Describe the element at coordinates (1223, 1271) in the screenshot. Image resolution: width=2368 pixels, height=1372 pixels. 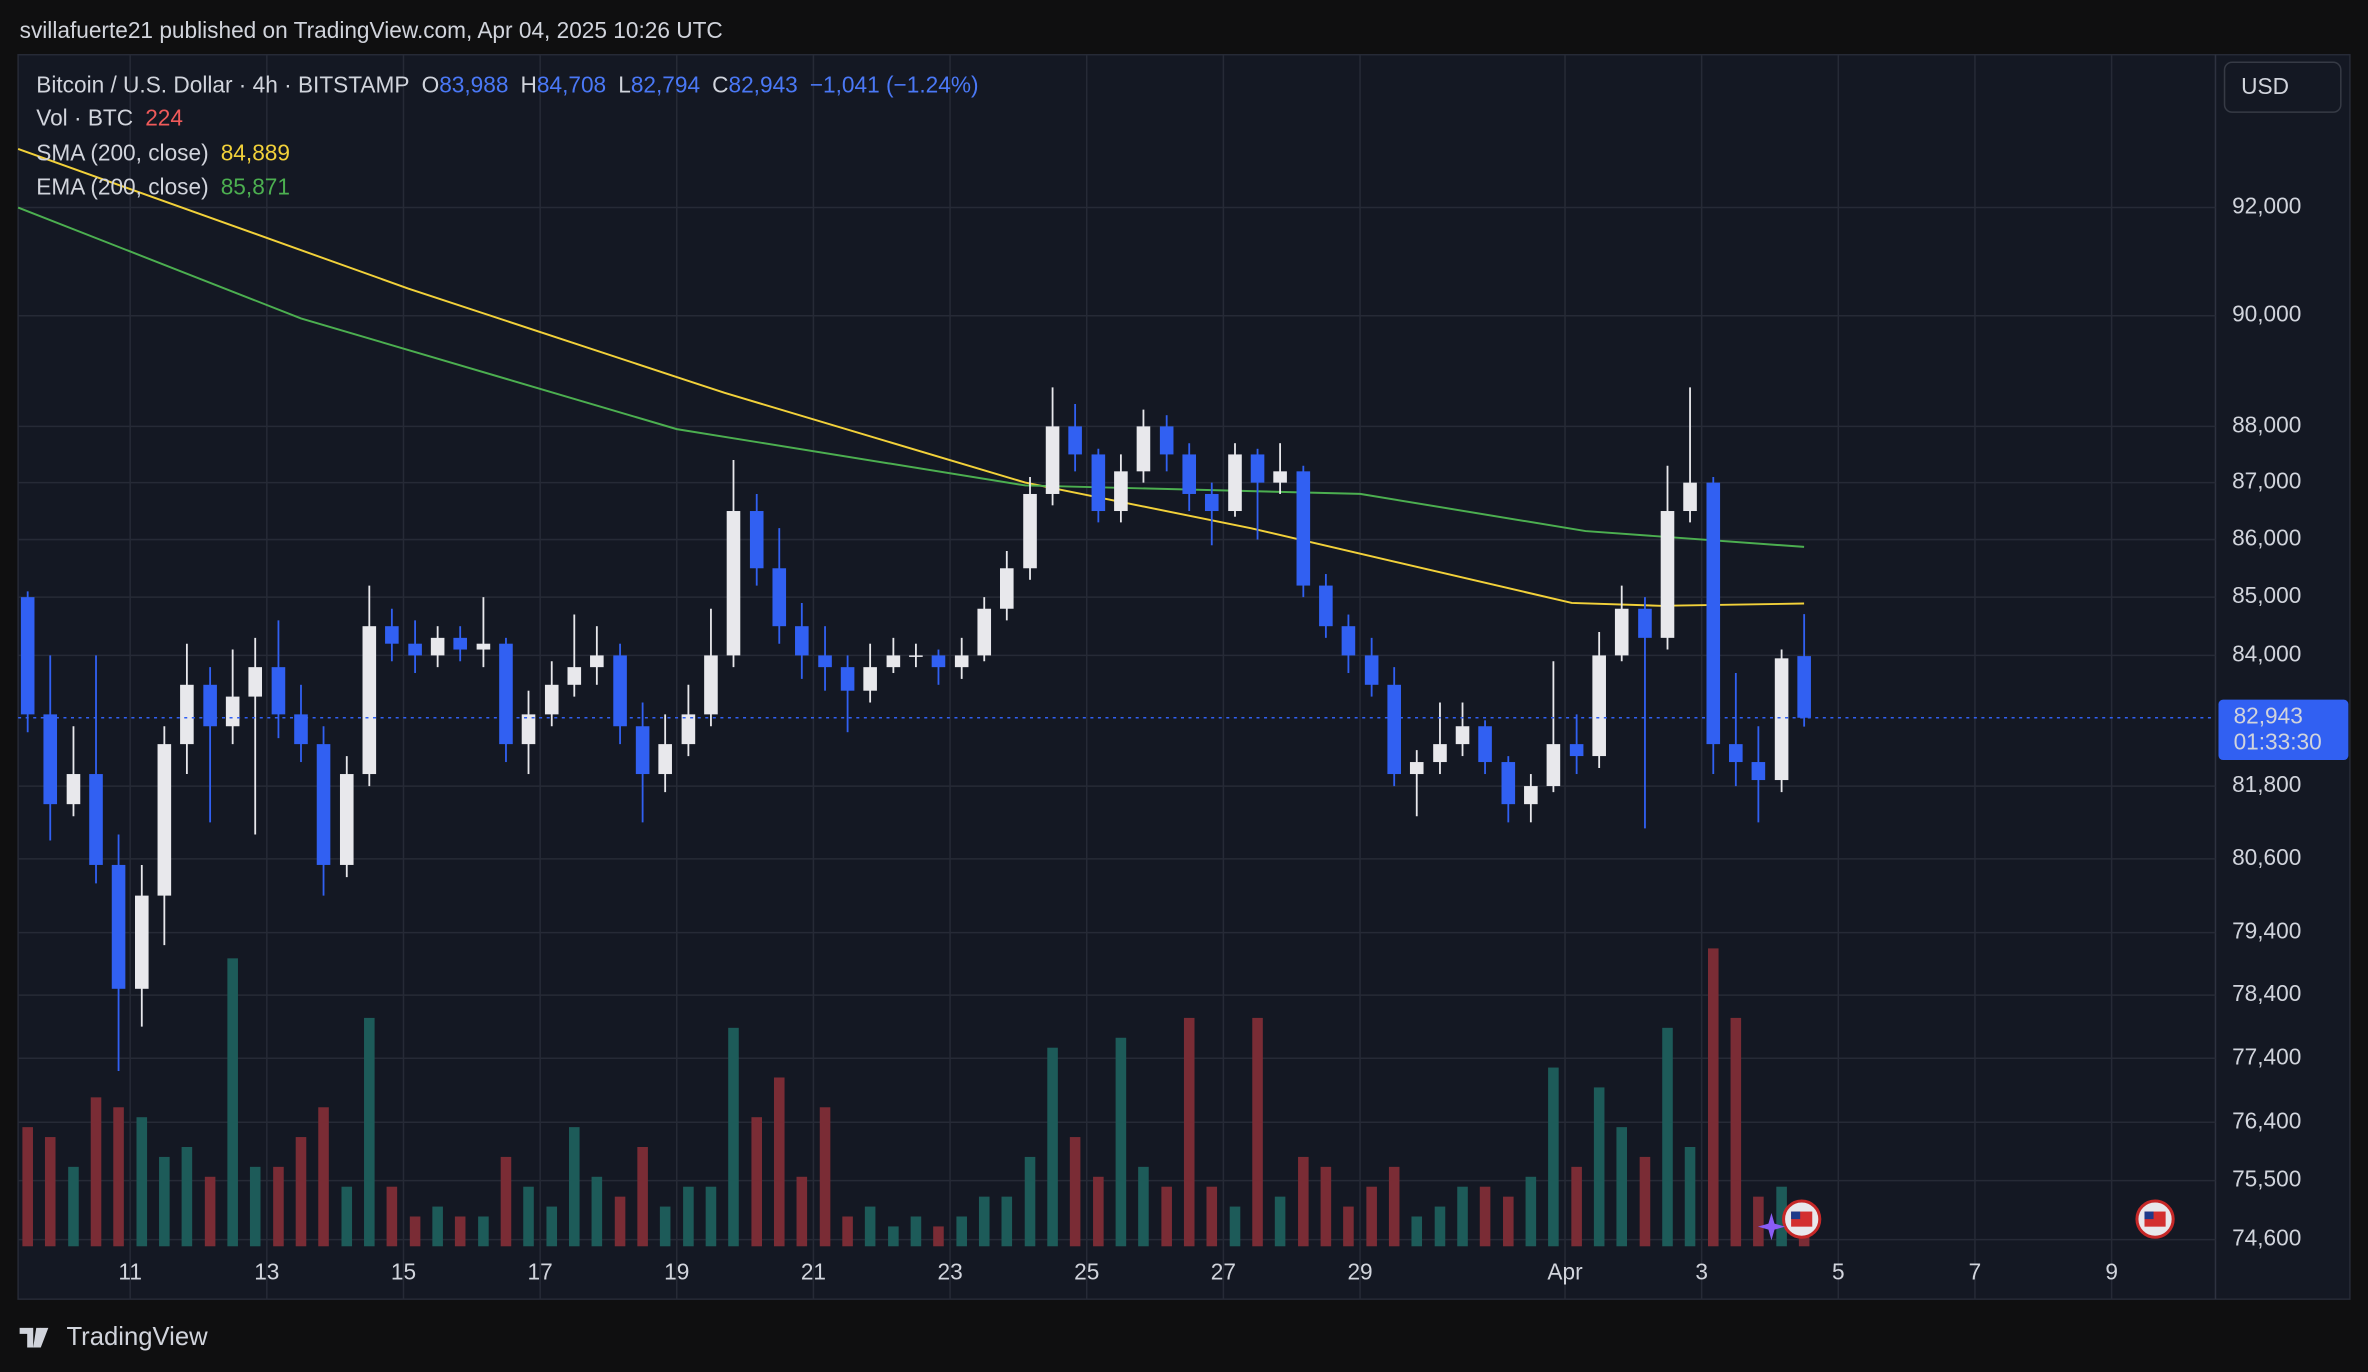
I see `x-tick-label: 27` at that location.